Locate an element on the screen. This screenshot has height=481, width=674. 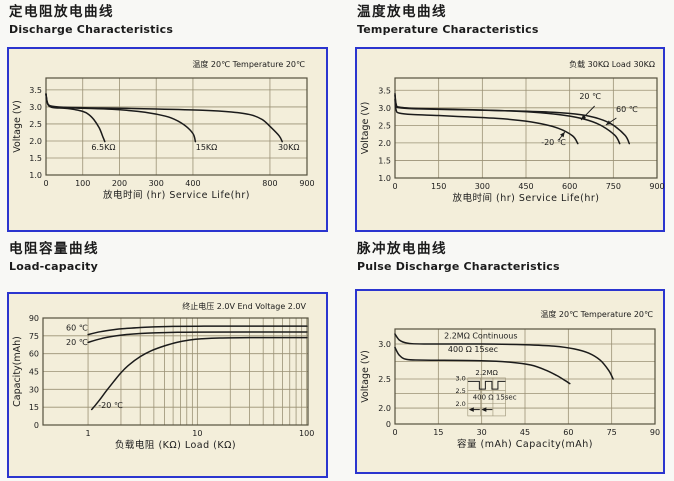
series-label-15KOhm: 15KΩ is located at coordinates (207, 147).